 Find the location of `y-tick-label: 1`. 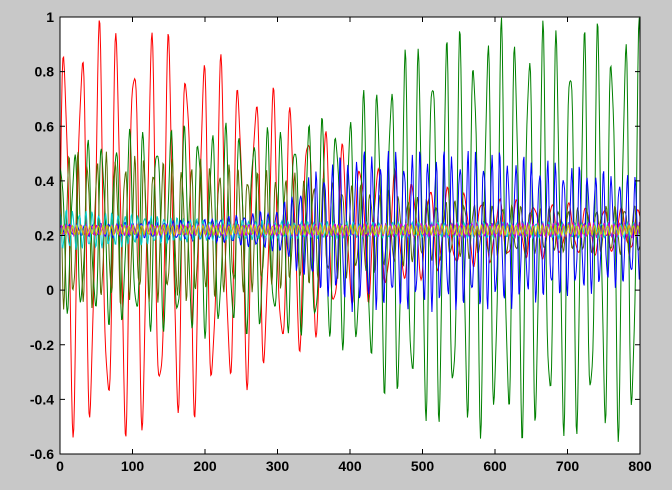

y-tick-label: 1 is located at coordinates (50, 17).